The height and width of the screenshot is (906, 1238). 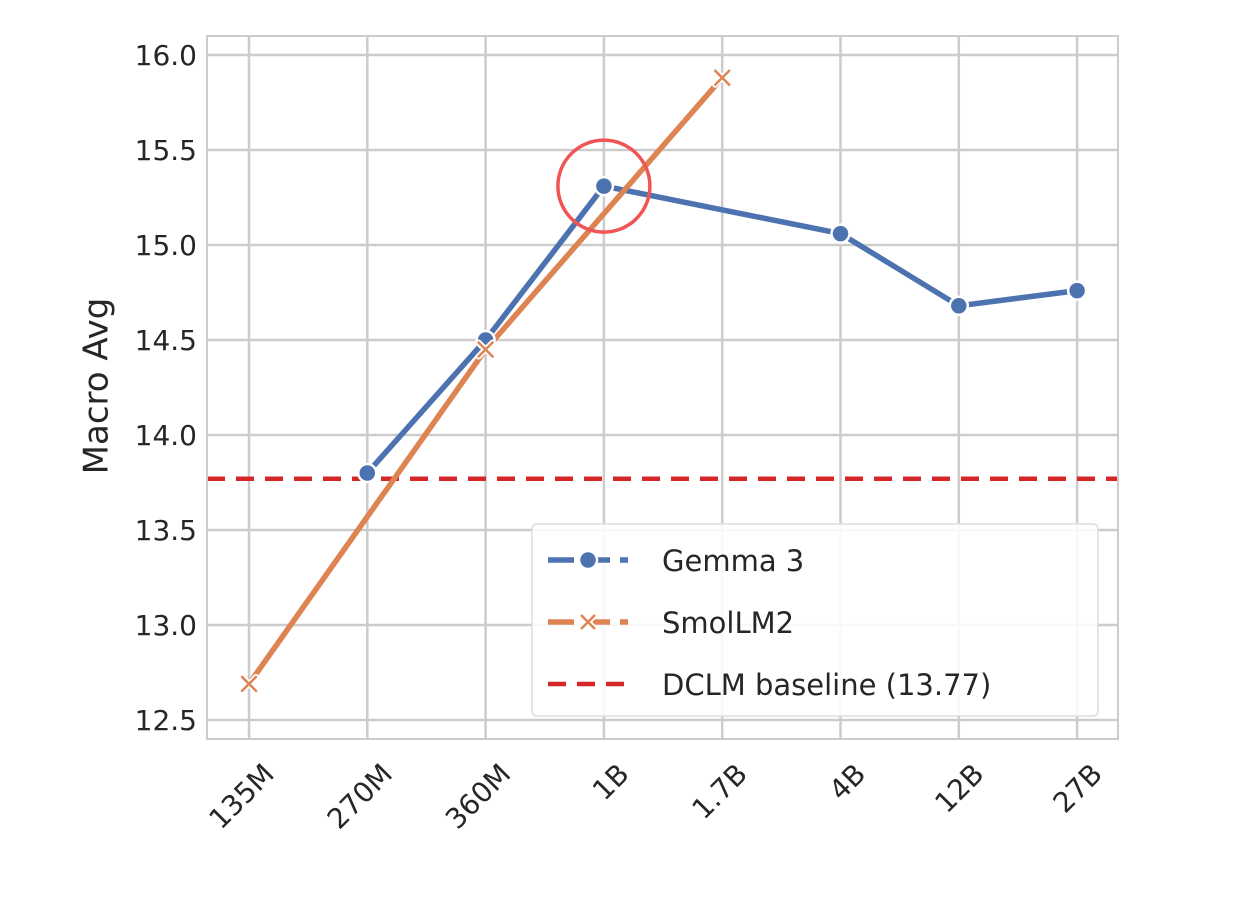 I want to click on y-tick-label: 14.0, so click(x=166, y=435).